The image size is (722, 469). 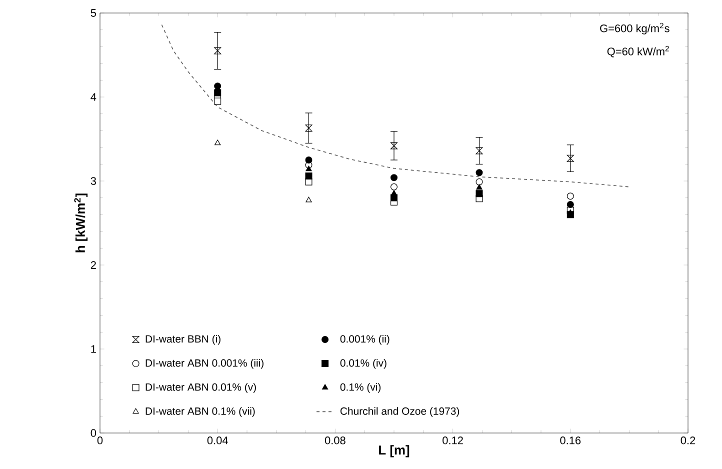 I want to click on y-tick-label: 3, so click(x=93, y=181).